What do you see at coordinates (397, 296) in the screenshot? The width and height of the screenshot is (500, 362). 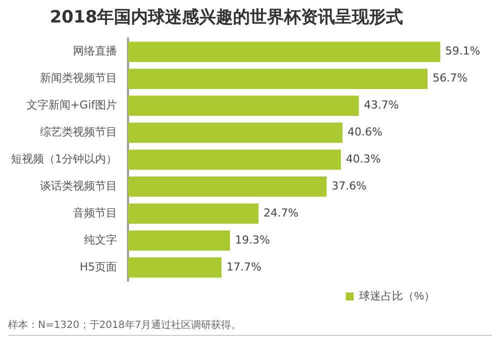 I see `legend-label: 球迷占比（%）` at bounding box center [397, 296].